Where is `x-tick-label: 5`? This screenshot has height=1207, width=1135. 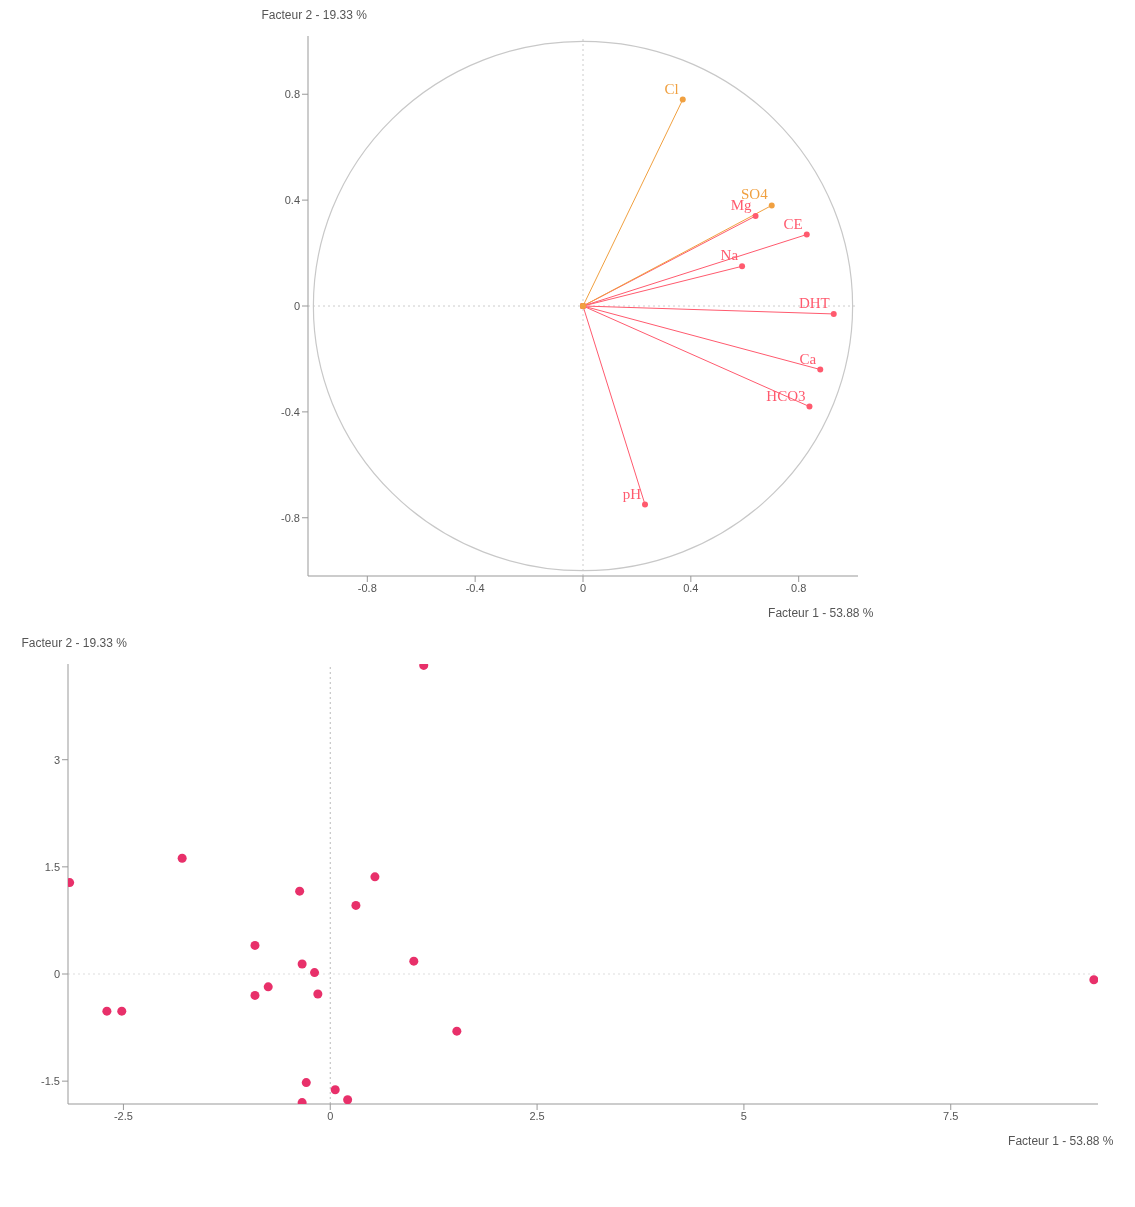
x-tick-label: 5 is located at coordinates (743, 1115).